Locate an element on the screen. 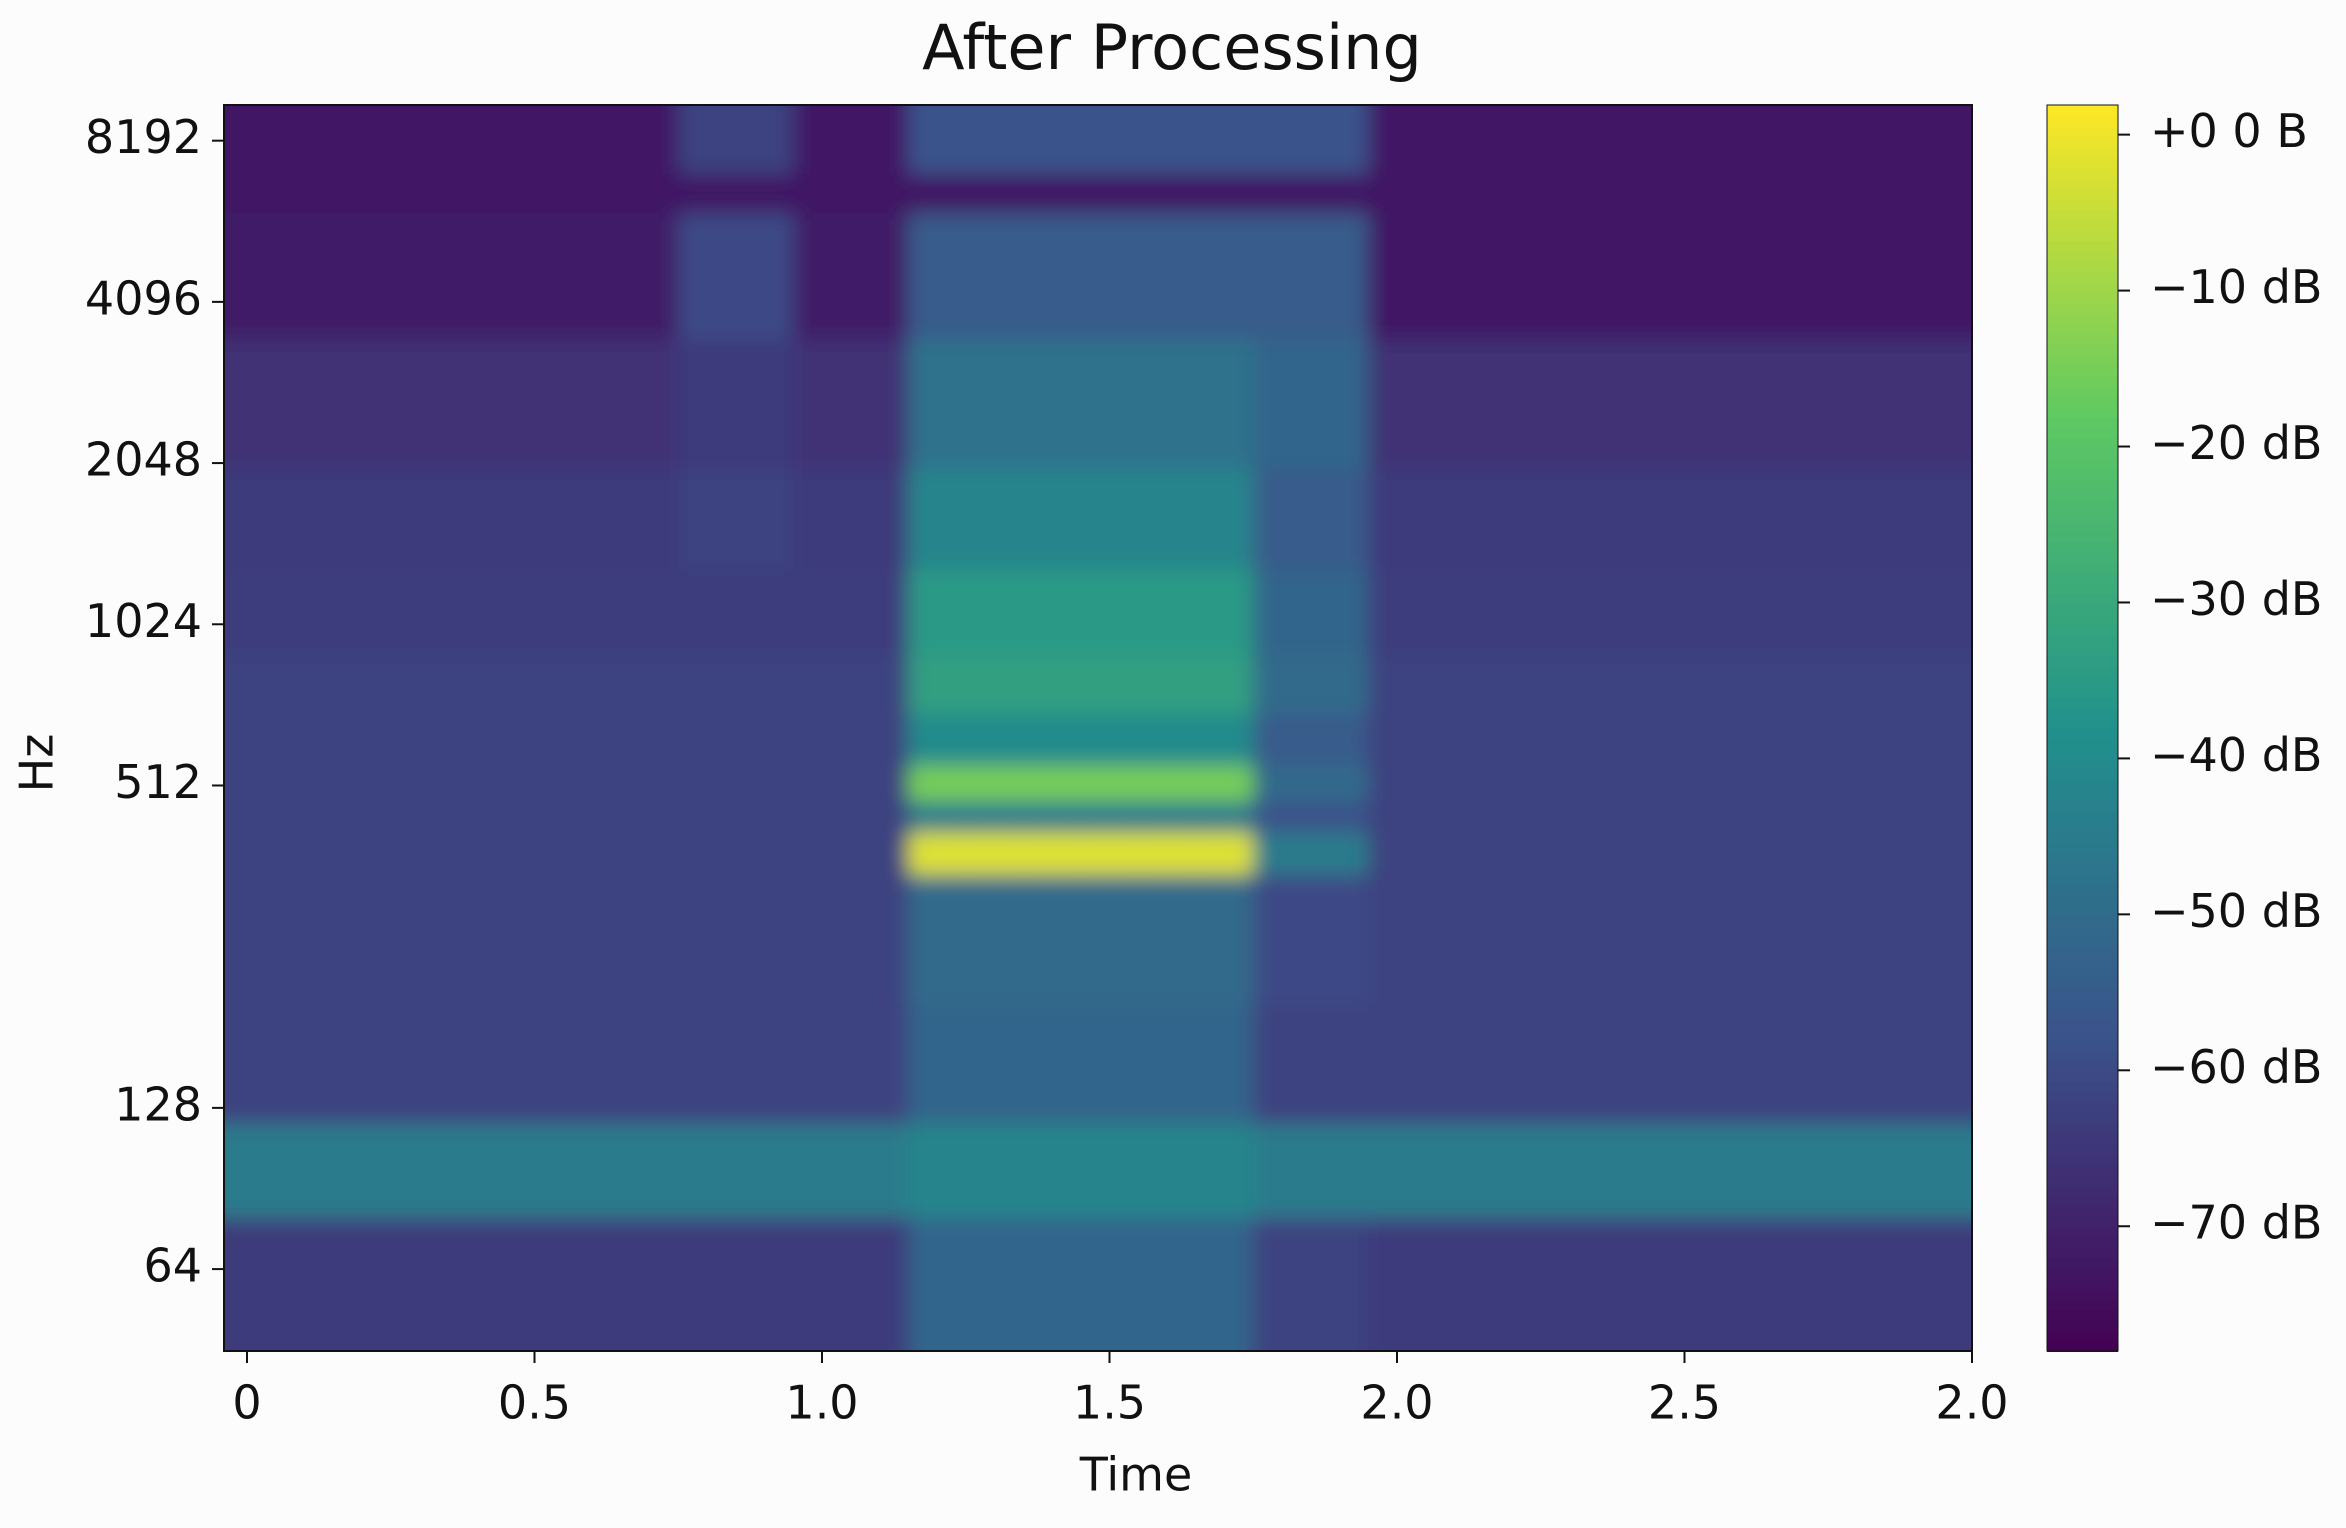 The width and height of the screenshot is (2346, 1528). colorbar-tick-label: −30 dB is located at coordinates (2236, 599).